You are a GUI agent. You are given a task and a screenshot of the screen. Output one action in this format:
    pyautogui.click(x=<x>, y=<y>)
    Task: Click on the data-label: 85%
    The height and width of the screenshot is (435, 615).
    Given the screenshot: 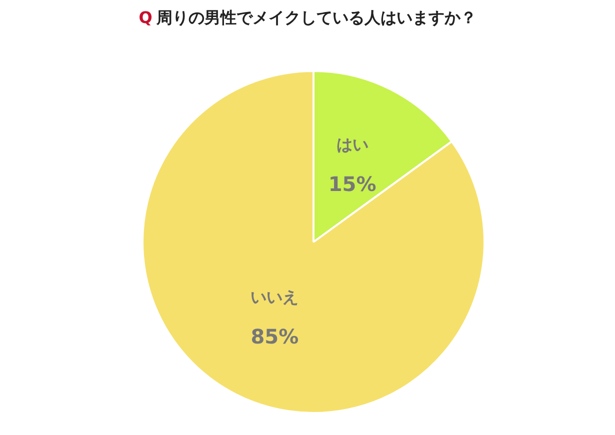 What is the action you would take?
    pyautogui.click(x=274, y=336)
    